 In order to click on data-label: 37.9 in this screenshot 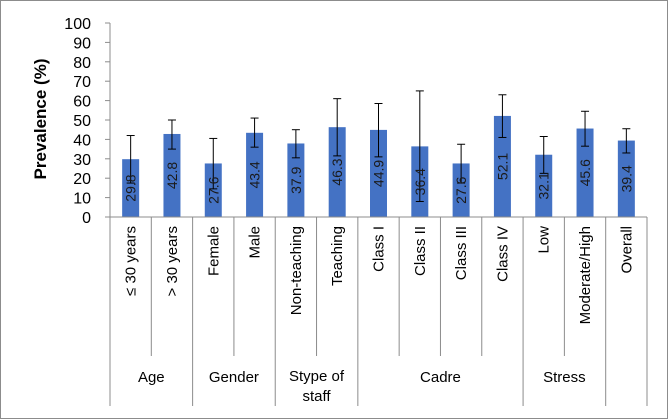, I will do `click(296, 179)`.